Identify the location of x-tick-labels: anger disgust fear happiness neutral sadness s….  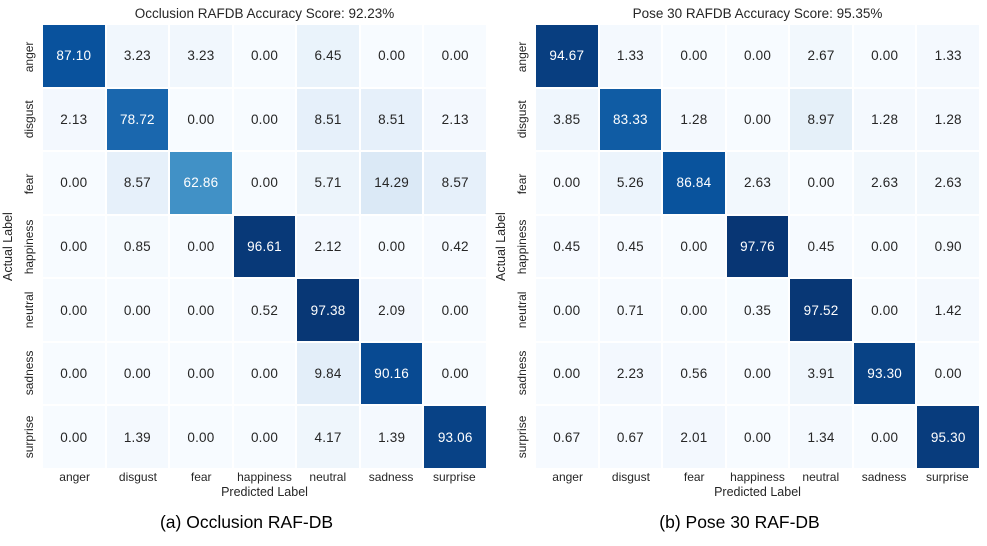
(264, 477).